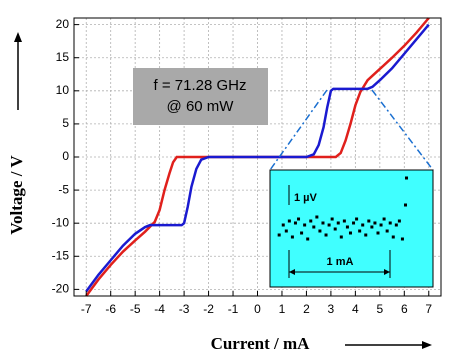  I want to click on x-tick-label: -5, so click(135, 309).